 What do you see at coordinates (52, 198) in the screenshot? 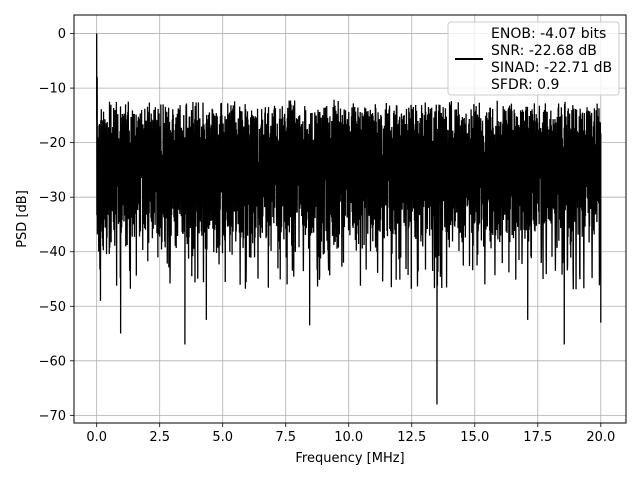
I see `y-tick-label: −30` at bounding box center [52, 198].